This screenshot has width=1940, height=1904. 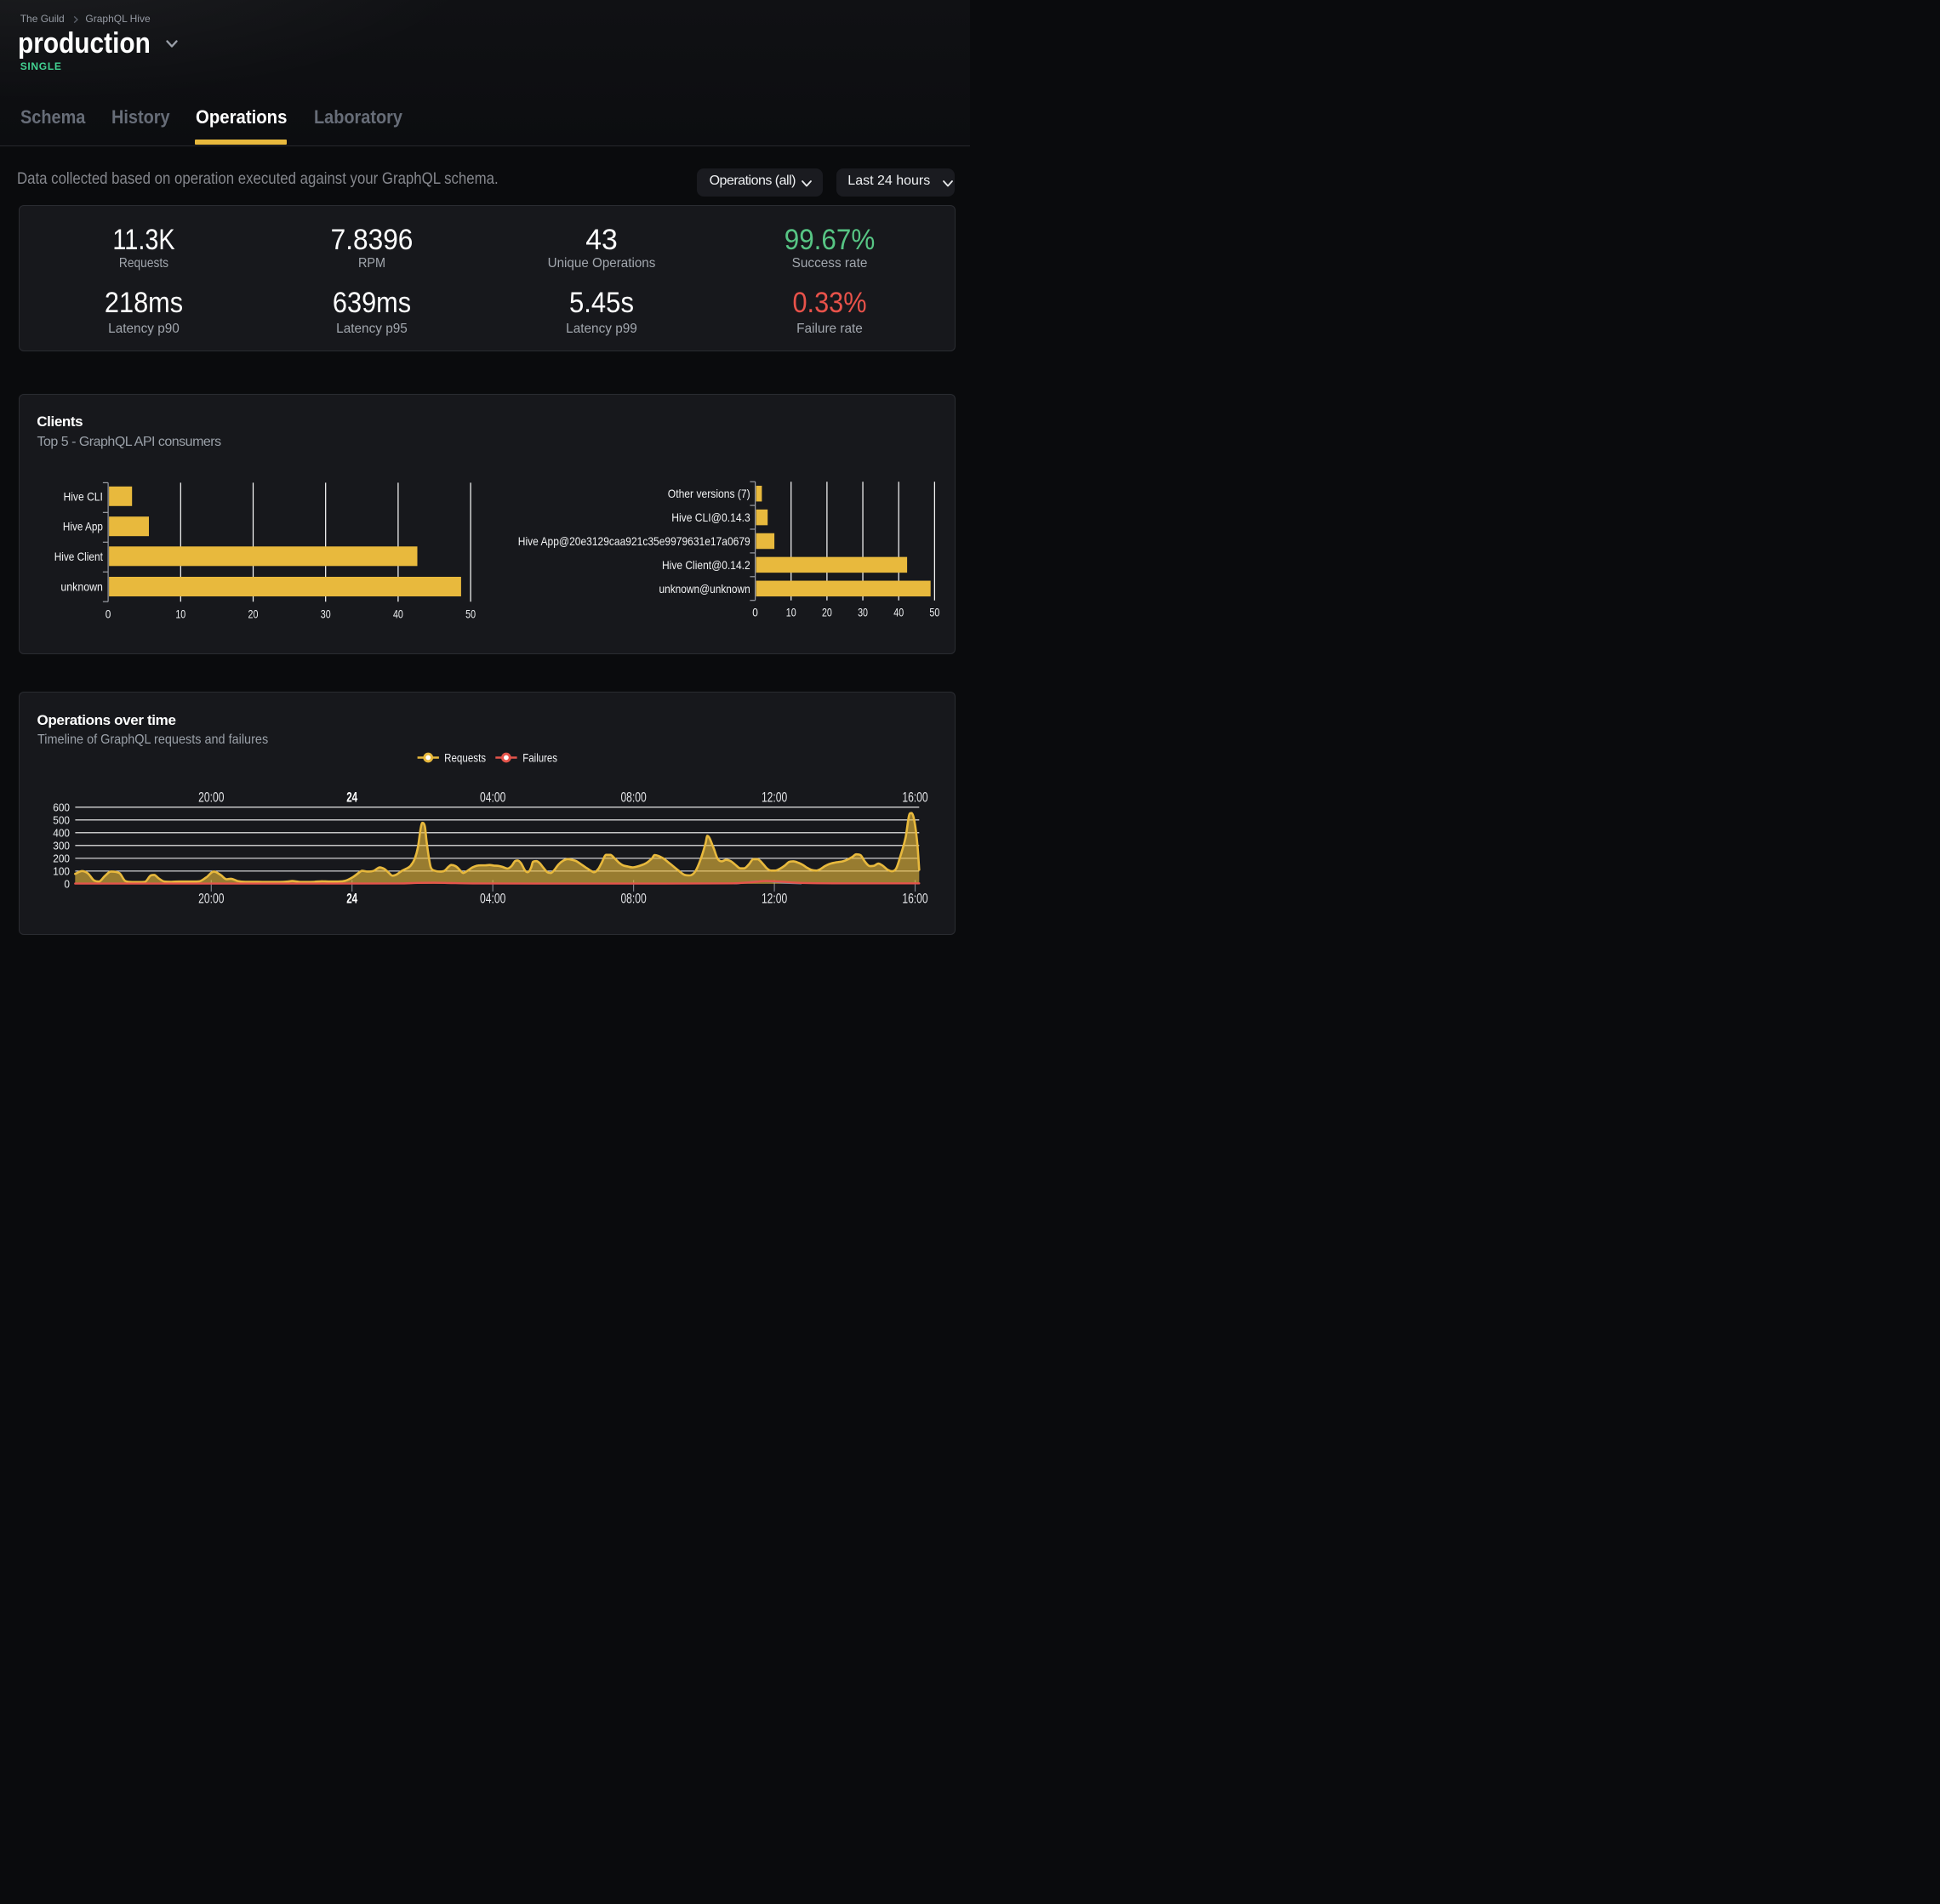 What do you see at coordinates (82, 496) in the screenshot?
I see `svg-text: Hive CLI` at bounding box center [82, 496].